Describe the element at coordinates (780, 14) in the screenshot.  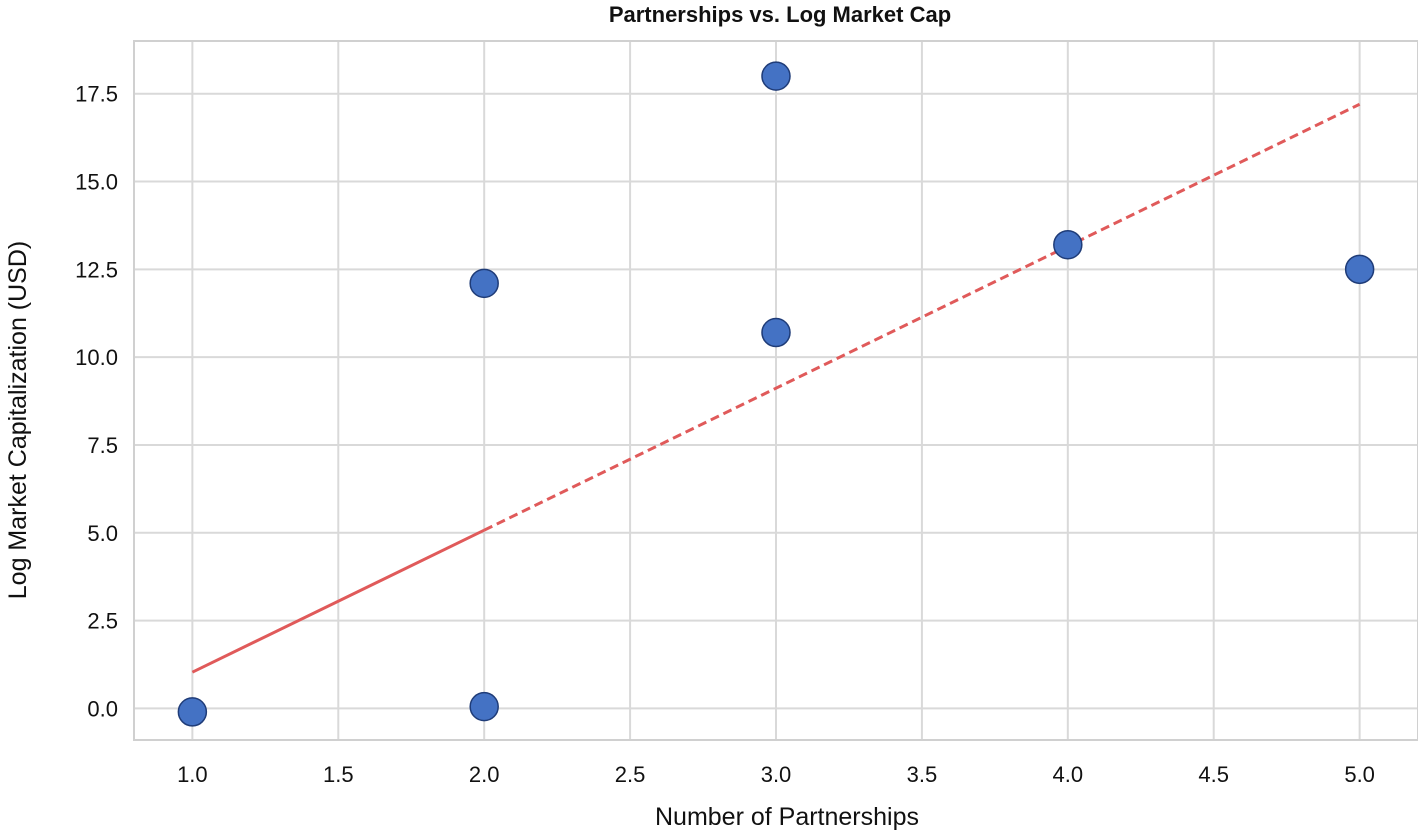
I see `chart-title: Partnerships vs. Log Market Cap` at that location.